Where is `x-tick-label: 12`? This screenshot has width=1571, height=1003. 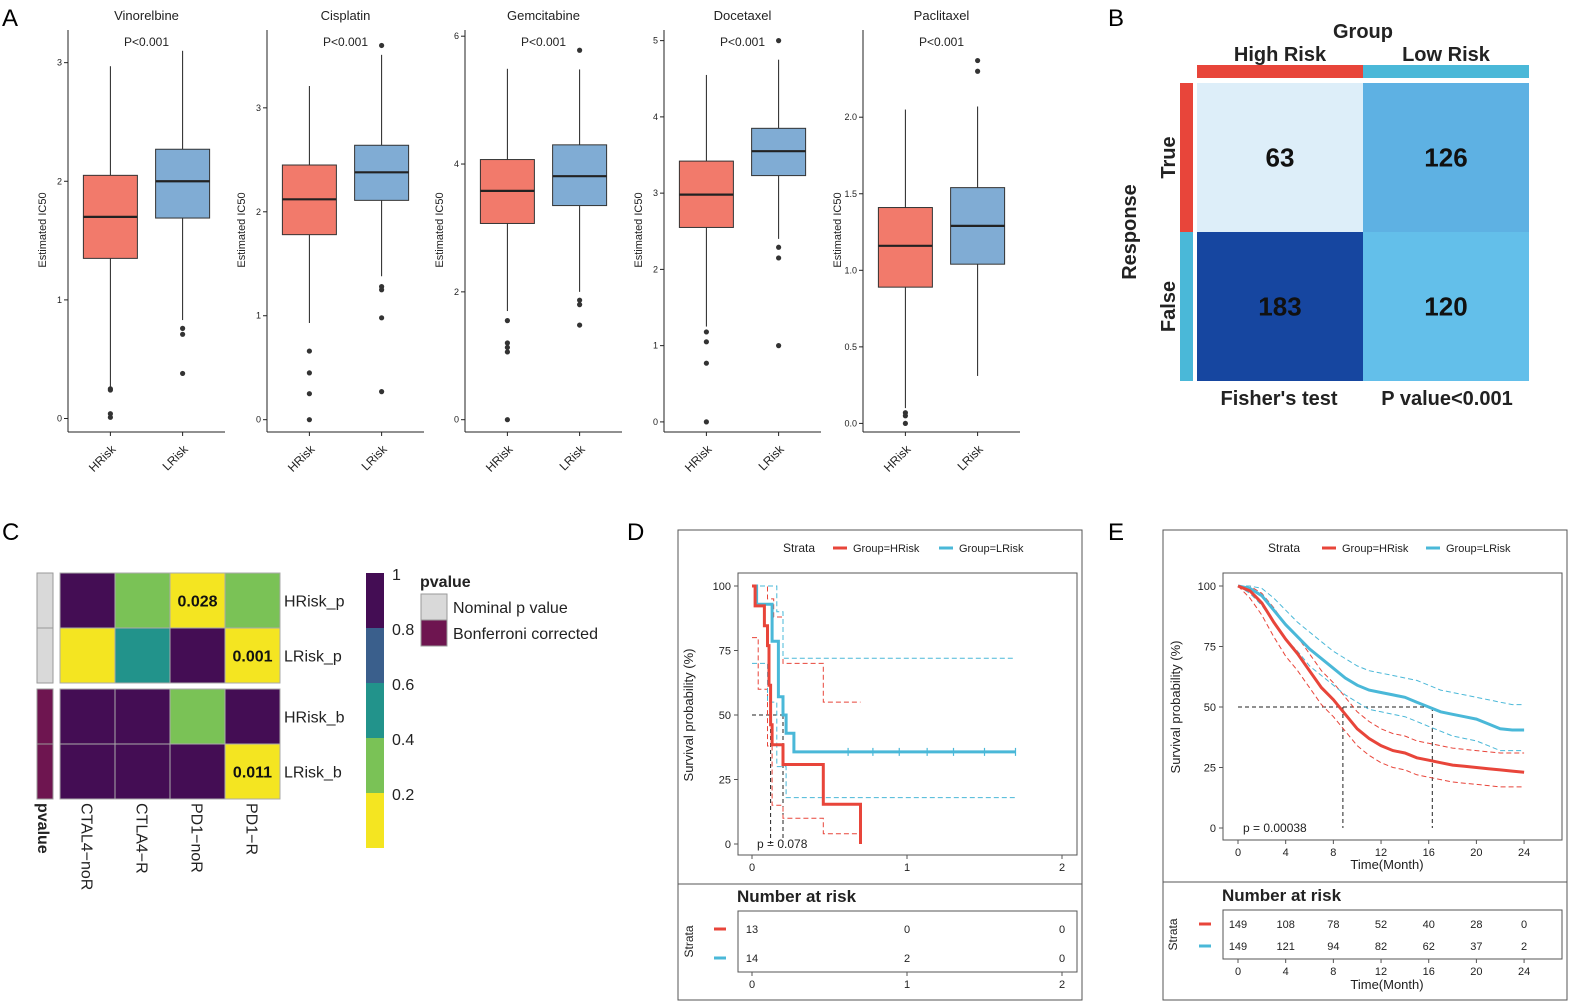 x-tick-label: 12 is located at coordinates (1381, 853).